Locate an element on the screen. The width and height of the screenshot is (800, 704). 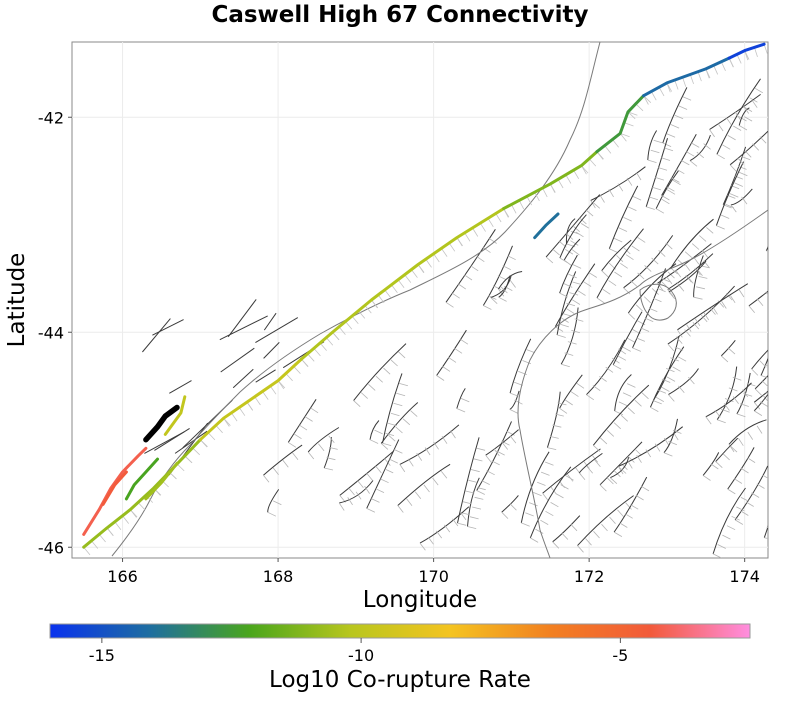
x-tick-label: 170 is located at coordinates (433, 576).